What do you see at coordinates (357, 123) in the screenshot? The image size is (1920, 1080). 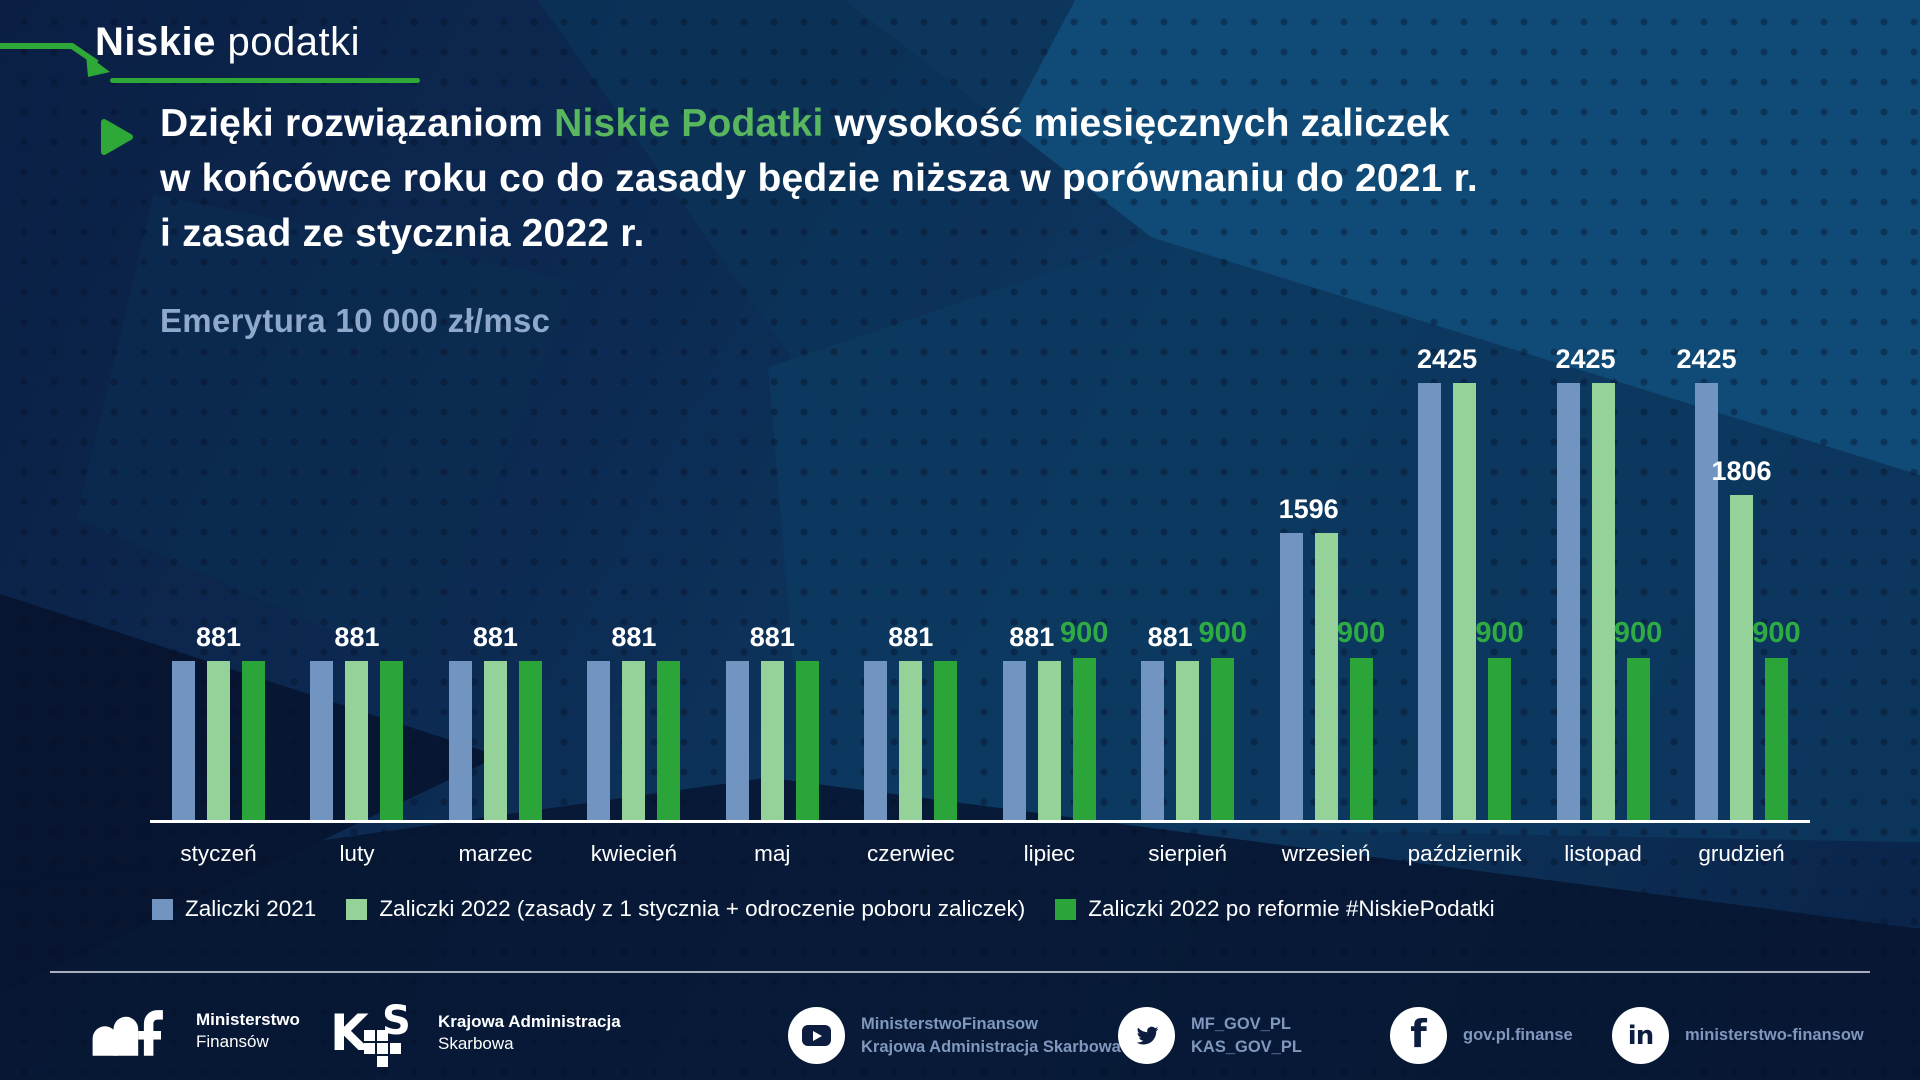 I see `headline-prefix: Dzięki rozwiązaniom` at bounding box center [357, 123].